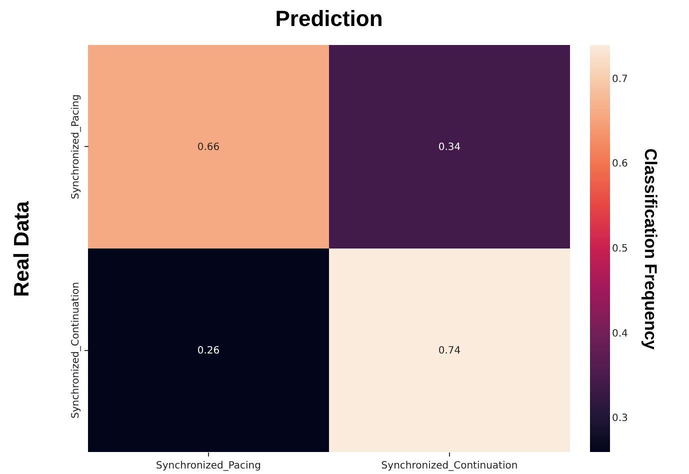  Describe the element at coordinates (620, 334) in the screenshot. I see `color-bar-label: 0.4` at that location.